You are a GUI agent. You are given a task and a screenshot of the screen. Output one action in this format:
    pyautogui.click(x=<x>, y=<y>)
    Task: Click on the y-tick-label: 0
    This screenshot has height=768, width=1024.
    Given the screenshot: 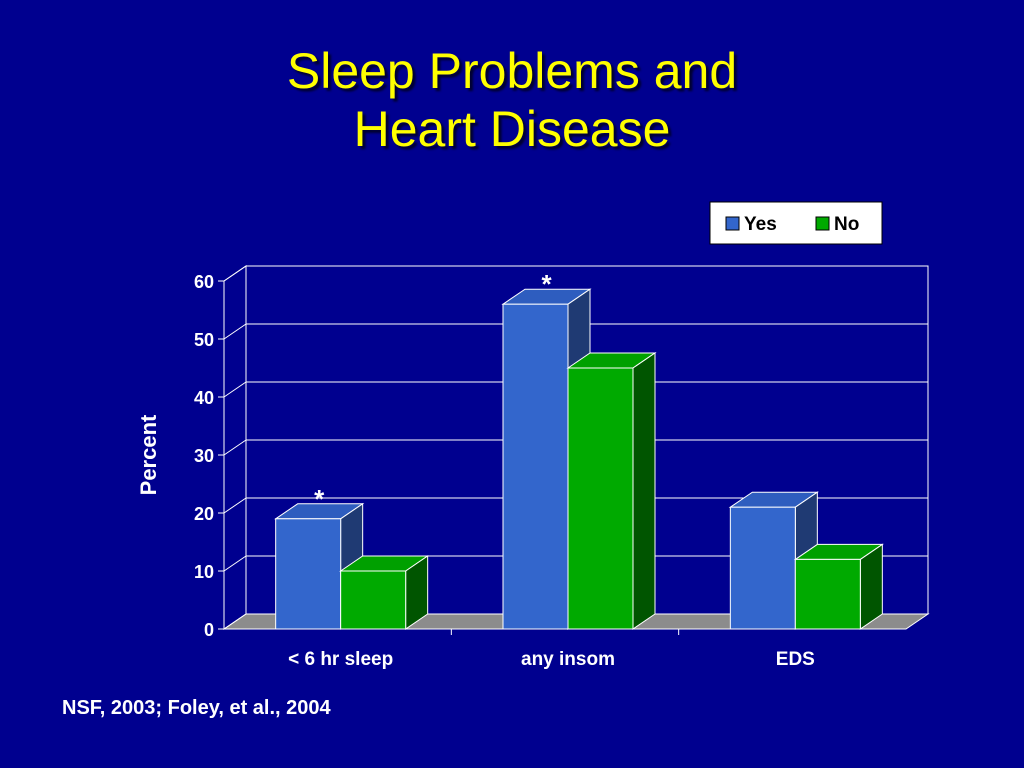 What is the action you would take?
    pyautogui.click(x=209, y=630)
    